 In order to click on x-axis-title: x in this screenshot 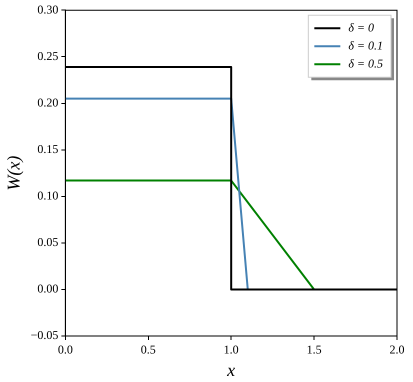, I will do `click(231, 370)`.